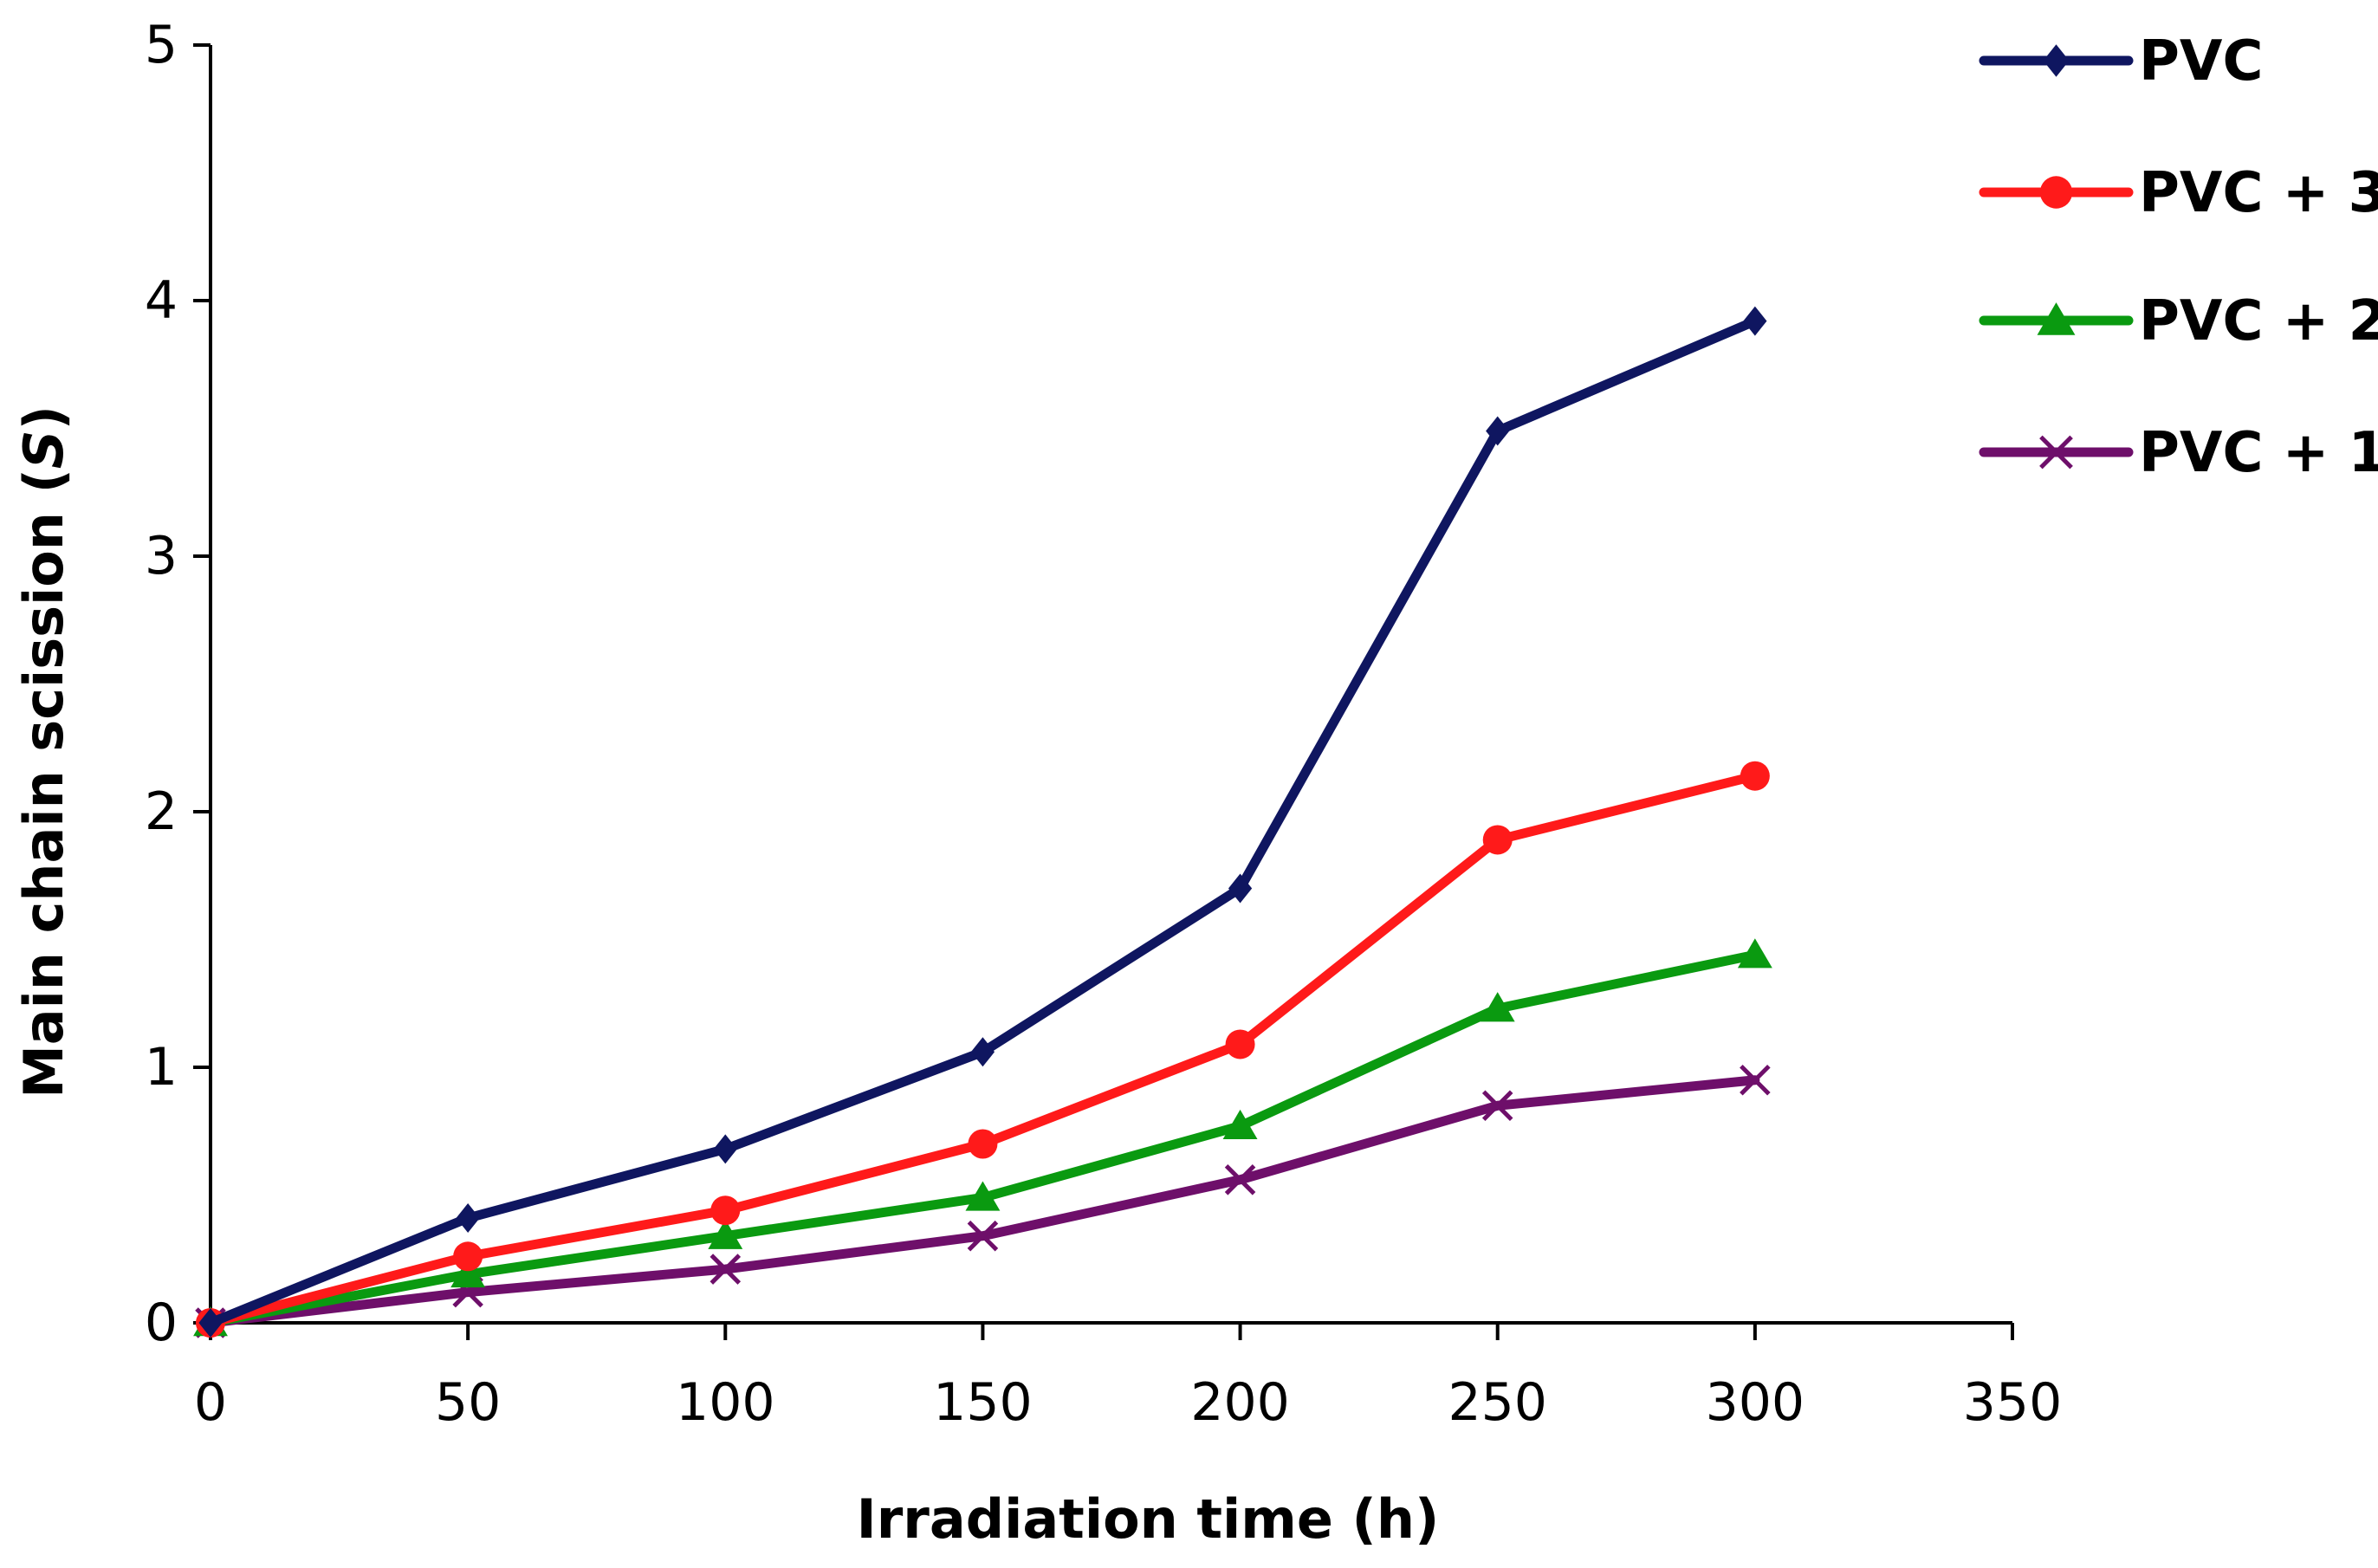  Describe the element at coordinates (1755, 1402) in the screenshot. I see `x-tick-label: 300` at that location.